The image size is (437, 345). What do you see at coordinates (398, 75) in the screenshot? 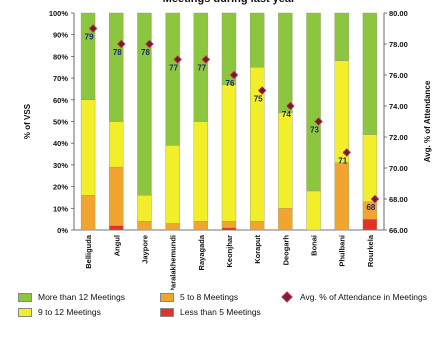
I see `y2-tick-label: 76.00` at bounding box center [398, 75].